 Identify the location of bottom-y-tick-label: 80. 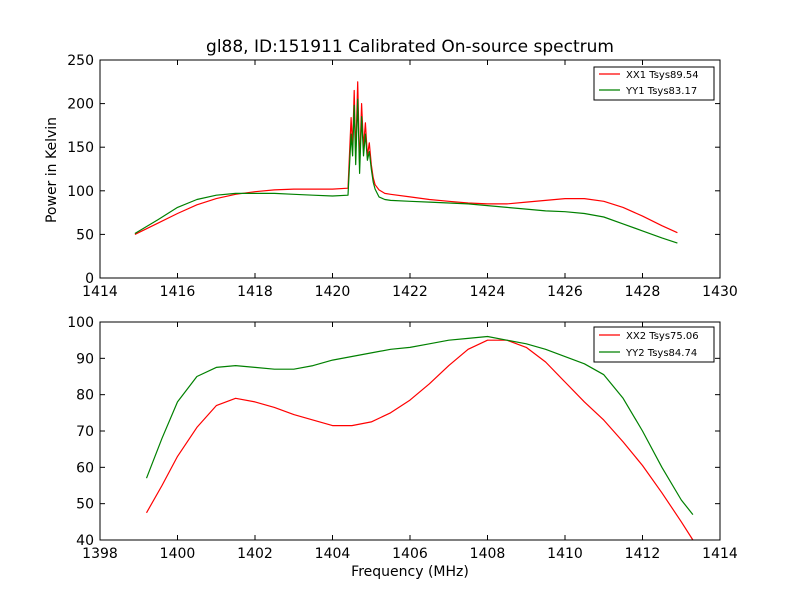
(85, 396).